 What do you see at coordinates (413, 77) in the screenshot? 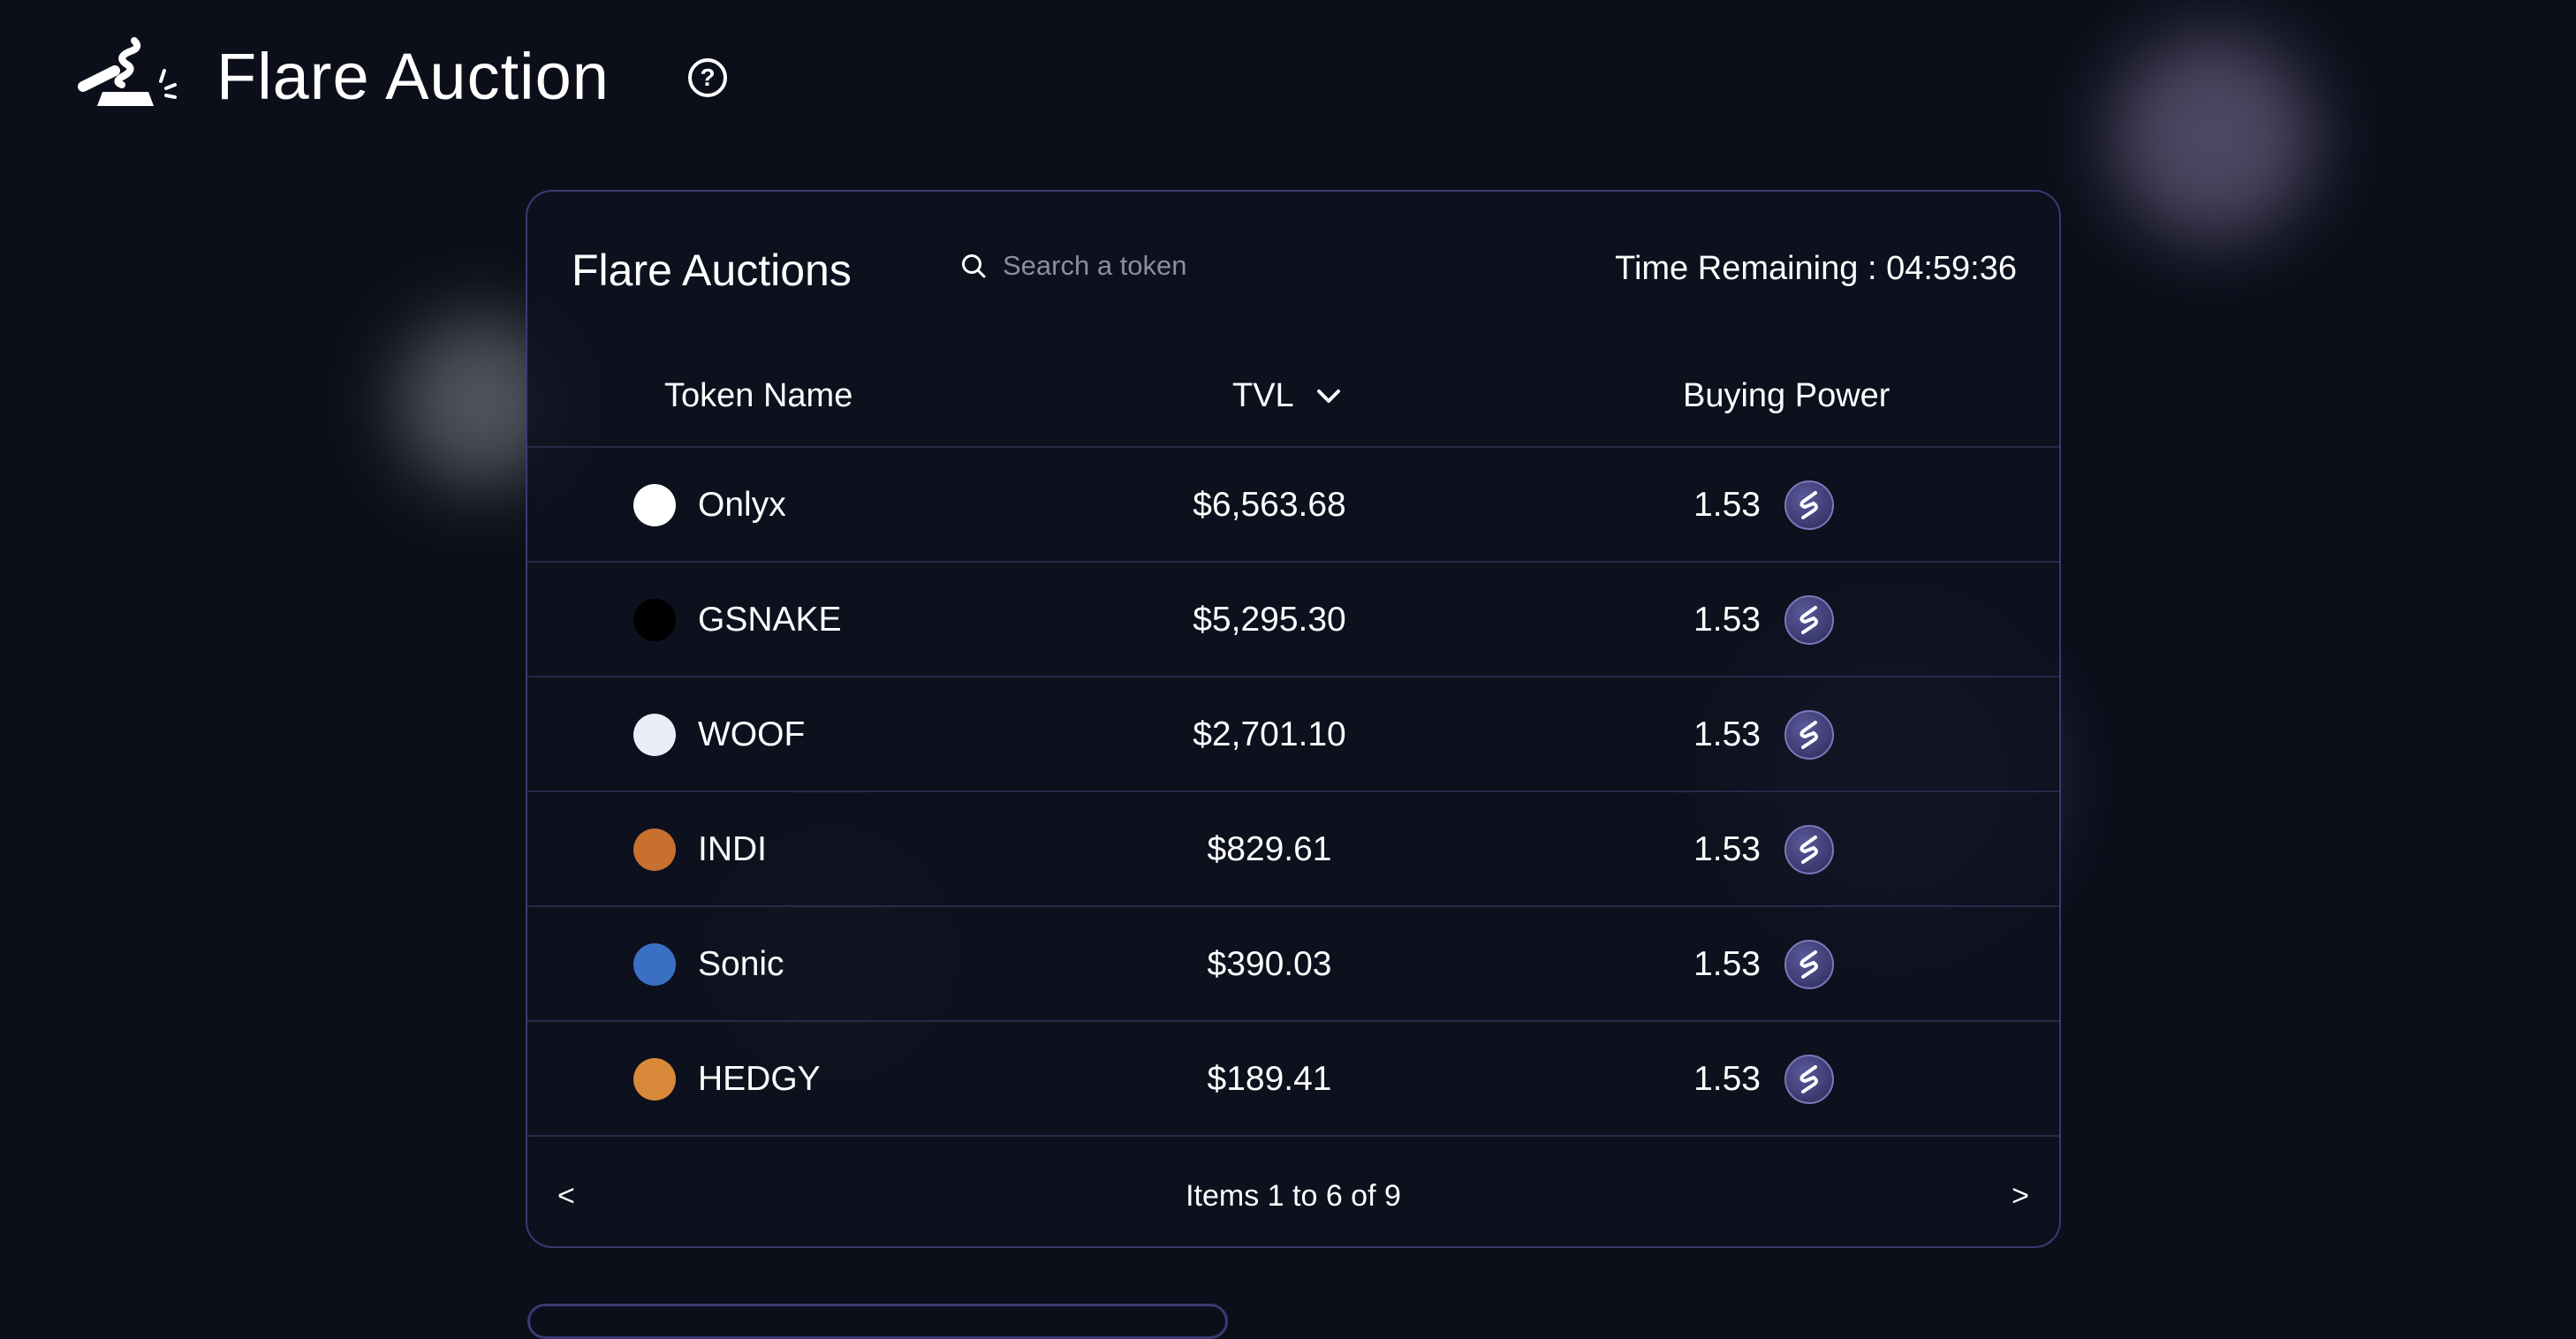
I see `app-title: Flare Auction` at bounding box center [413, 77].